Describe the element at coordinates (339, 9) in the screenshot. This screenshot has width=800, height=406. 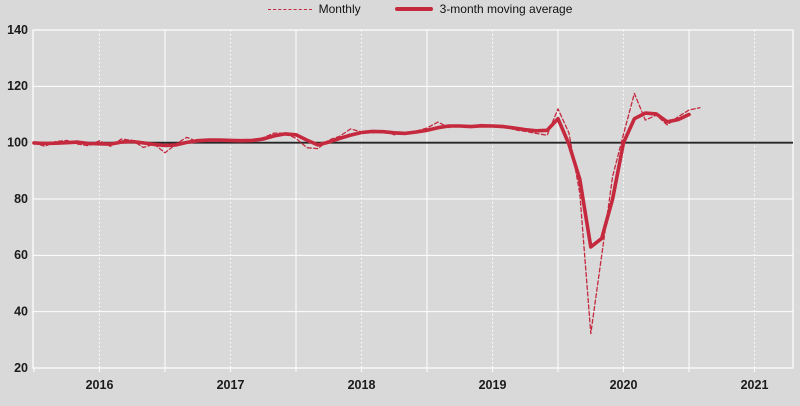
I see `legend-label-monthly: Monthly` at that location.